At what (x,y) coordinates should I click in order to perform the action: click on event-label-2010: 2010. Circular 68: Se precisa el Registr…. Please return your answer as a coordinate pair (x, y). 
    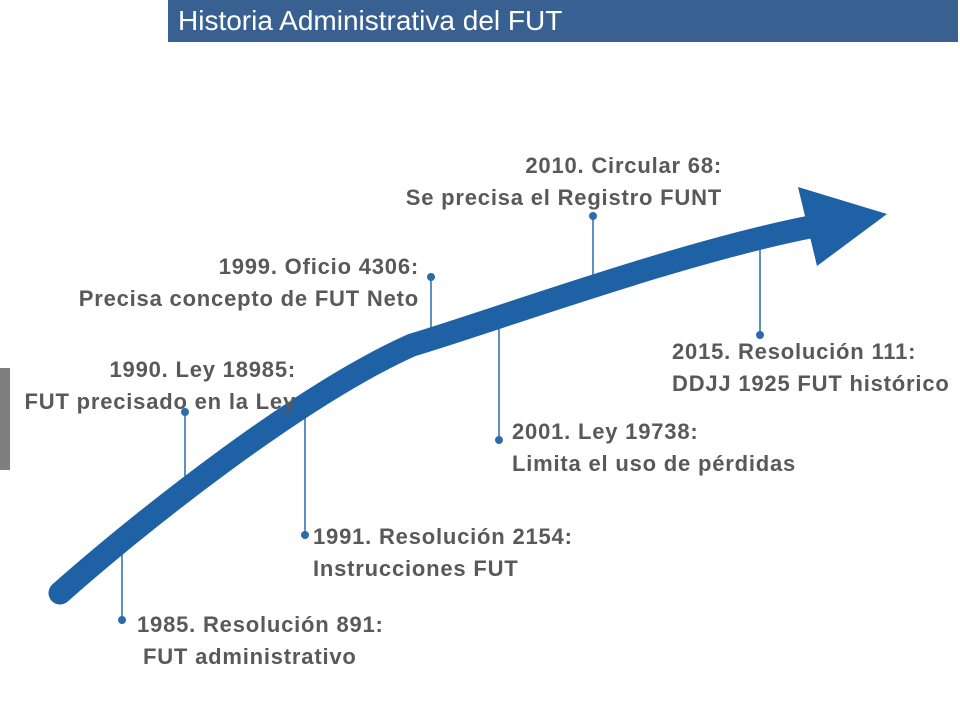
    Looking at the image, I should click on (564, 182).